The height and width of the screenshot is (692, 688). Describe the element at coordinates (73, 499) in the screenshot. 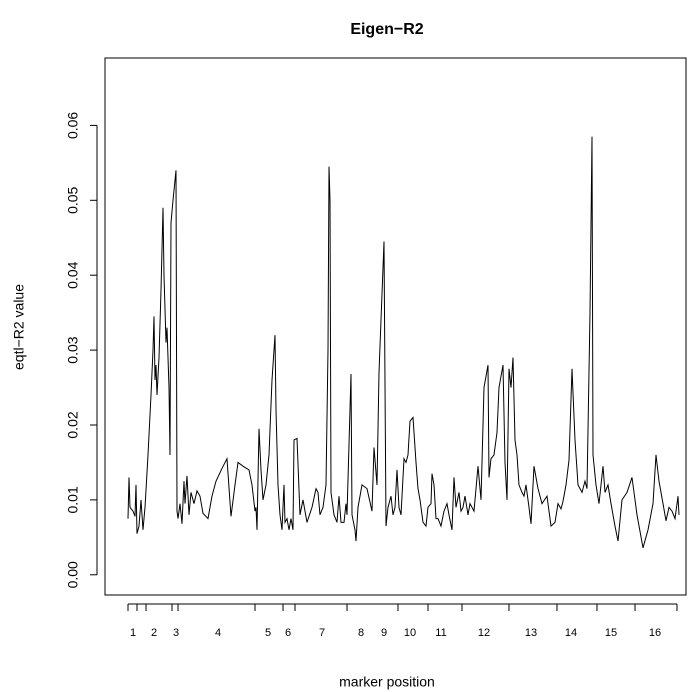

I see `y-tick-label: 0.01` at that location.